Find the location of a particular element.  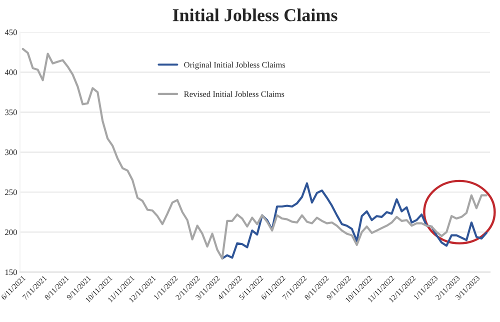

y-tick-label: 150 is located at coordinates (11, 272).